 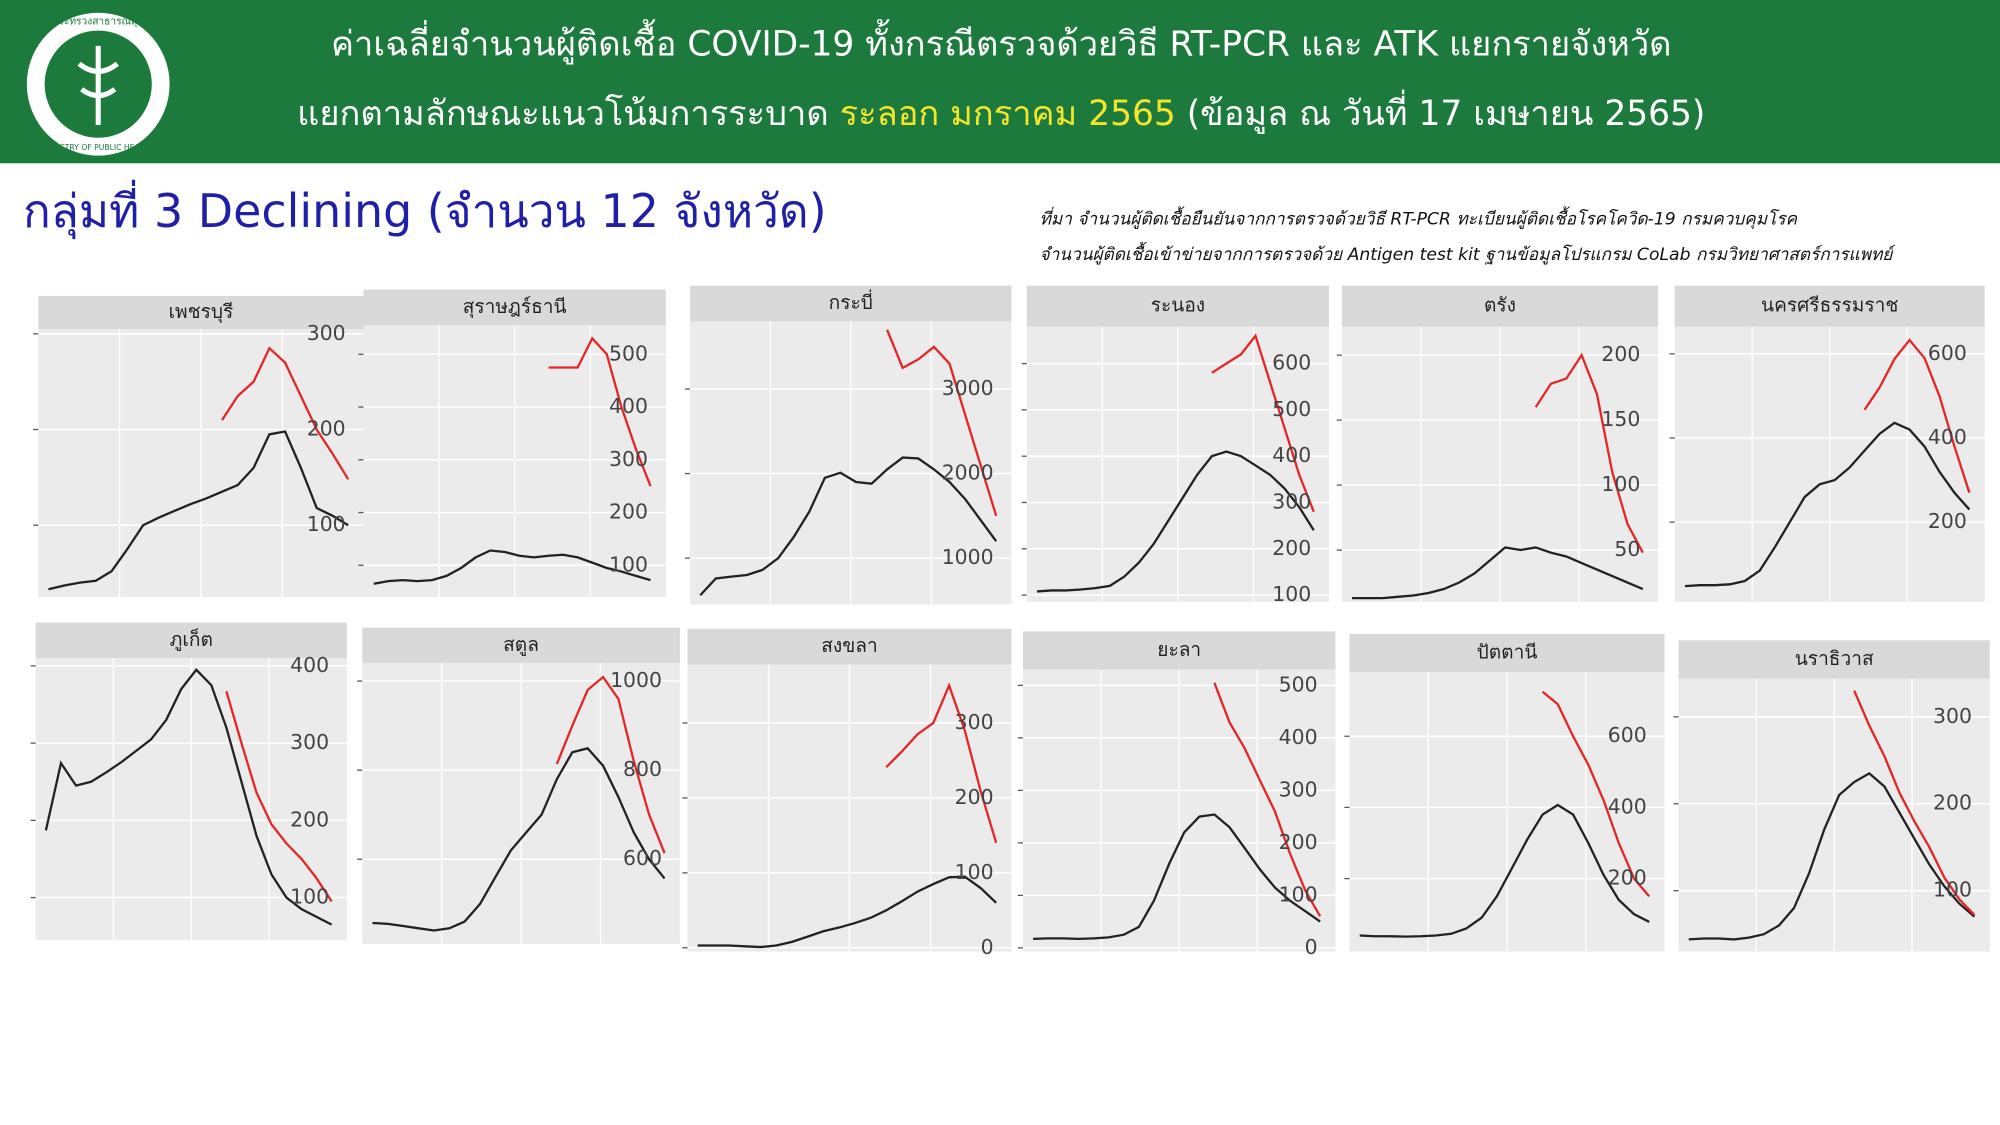 I want to click on y-tick-label: 800, so click(x=642, y=769).